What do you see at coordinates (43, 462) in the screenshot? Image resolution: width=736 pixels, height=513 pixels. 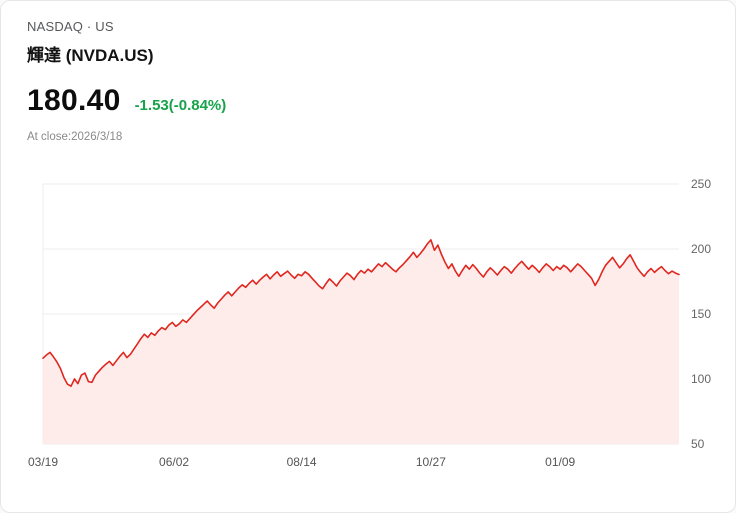 I see `x-axis-label: 03/19` at bounding box center [43, 462].